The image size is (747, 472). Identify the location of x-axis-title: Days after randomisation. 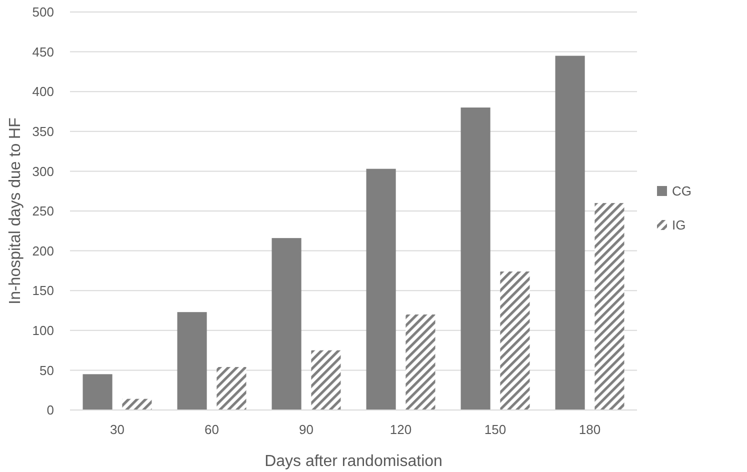
(353, 461).